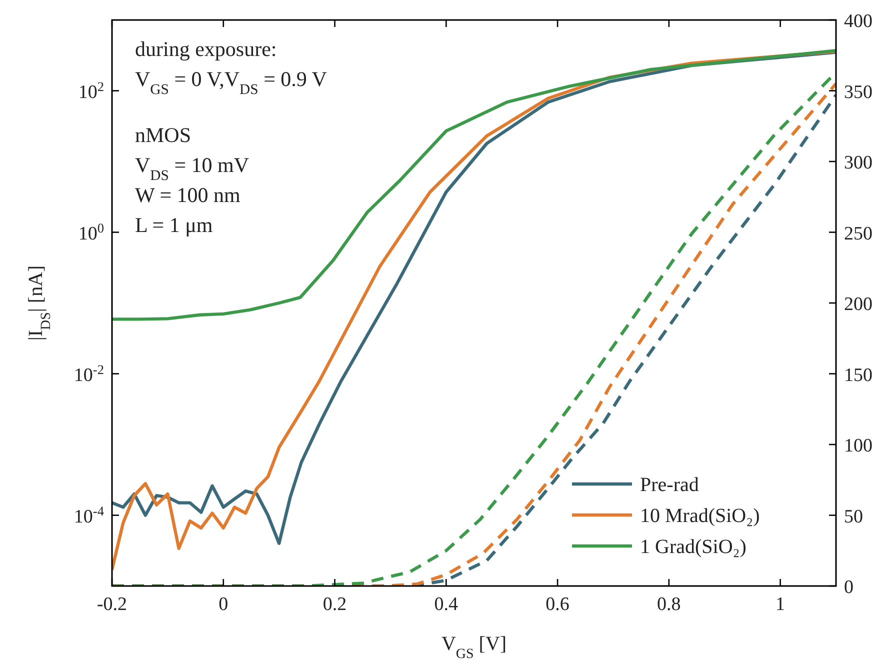 Image resolution: width=891 pixels, height=663 pixels. What do you see at coordinates (700, 516) in the screenshot?
I see `legend-label: 10 Mrad(SiO₂)` at bounding box center [700, 516].